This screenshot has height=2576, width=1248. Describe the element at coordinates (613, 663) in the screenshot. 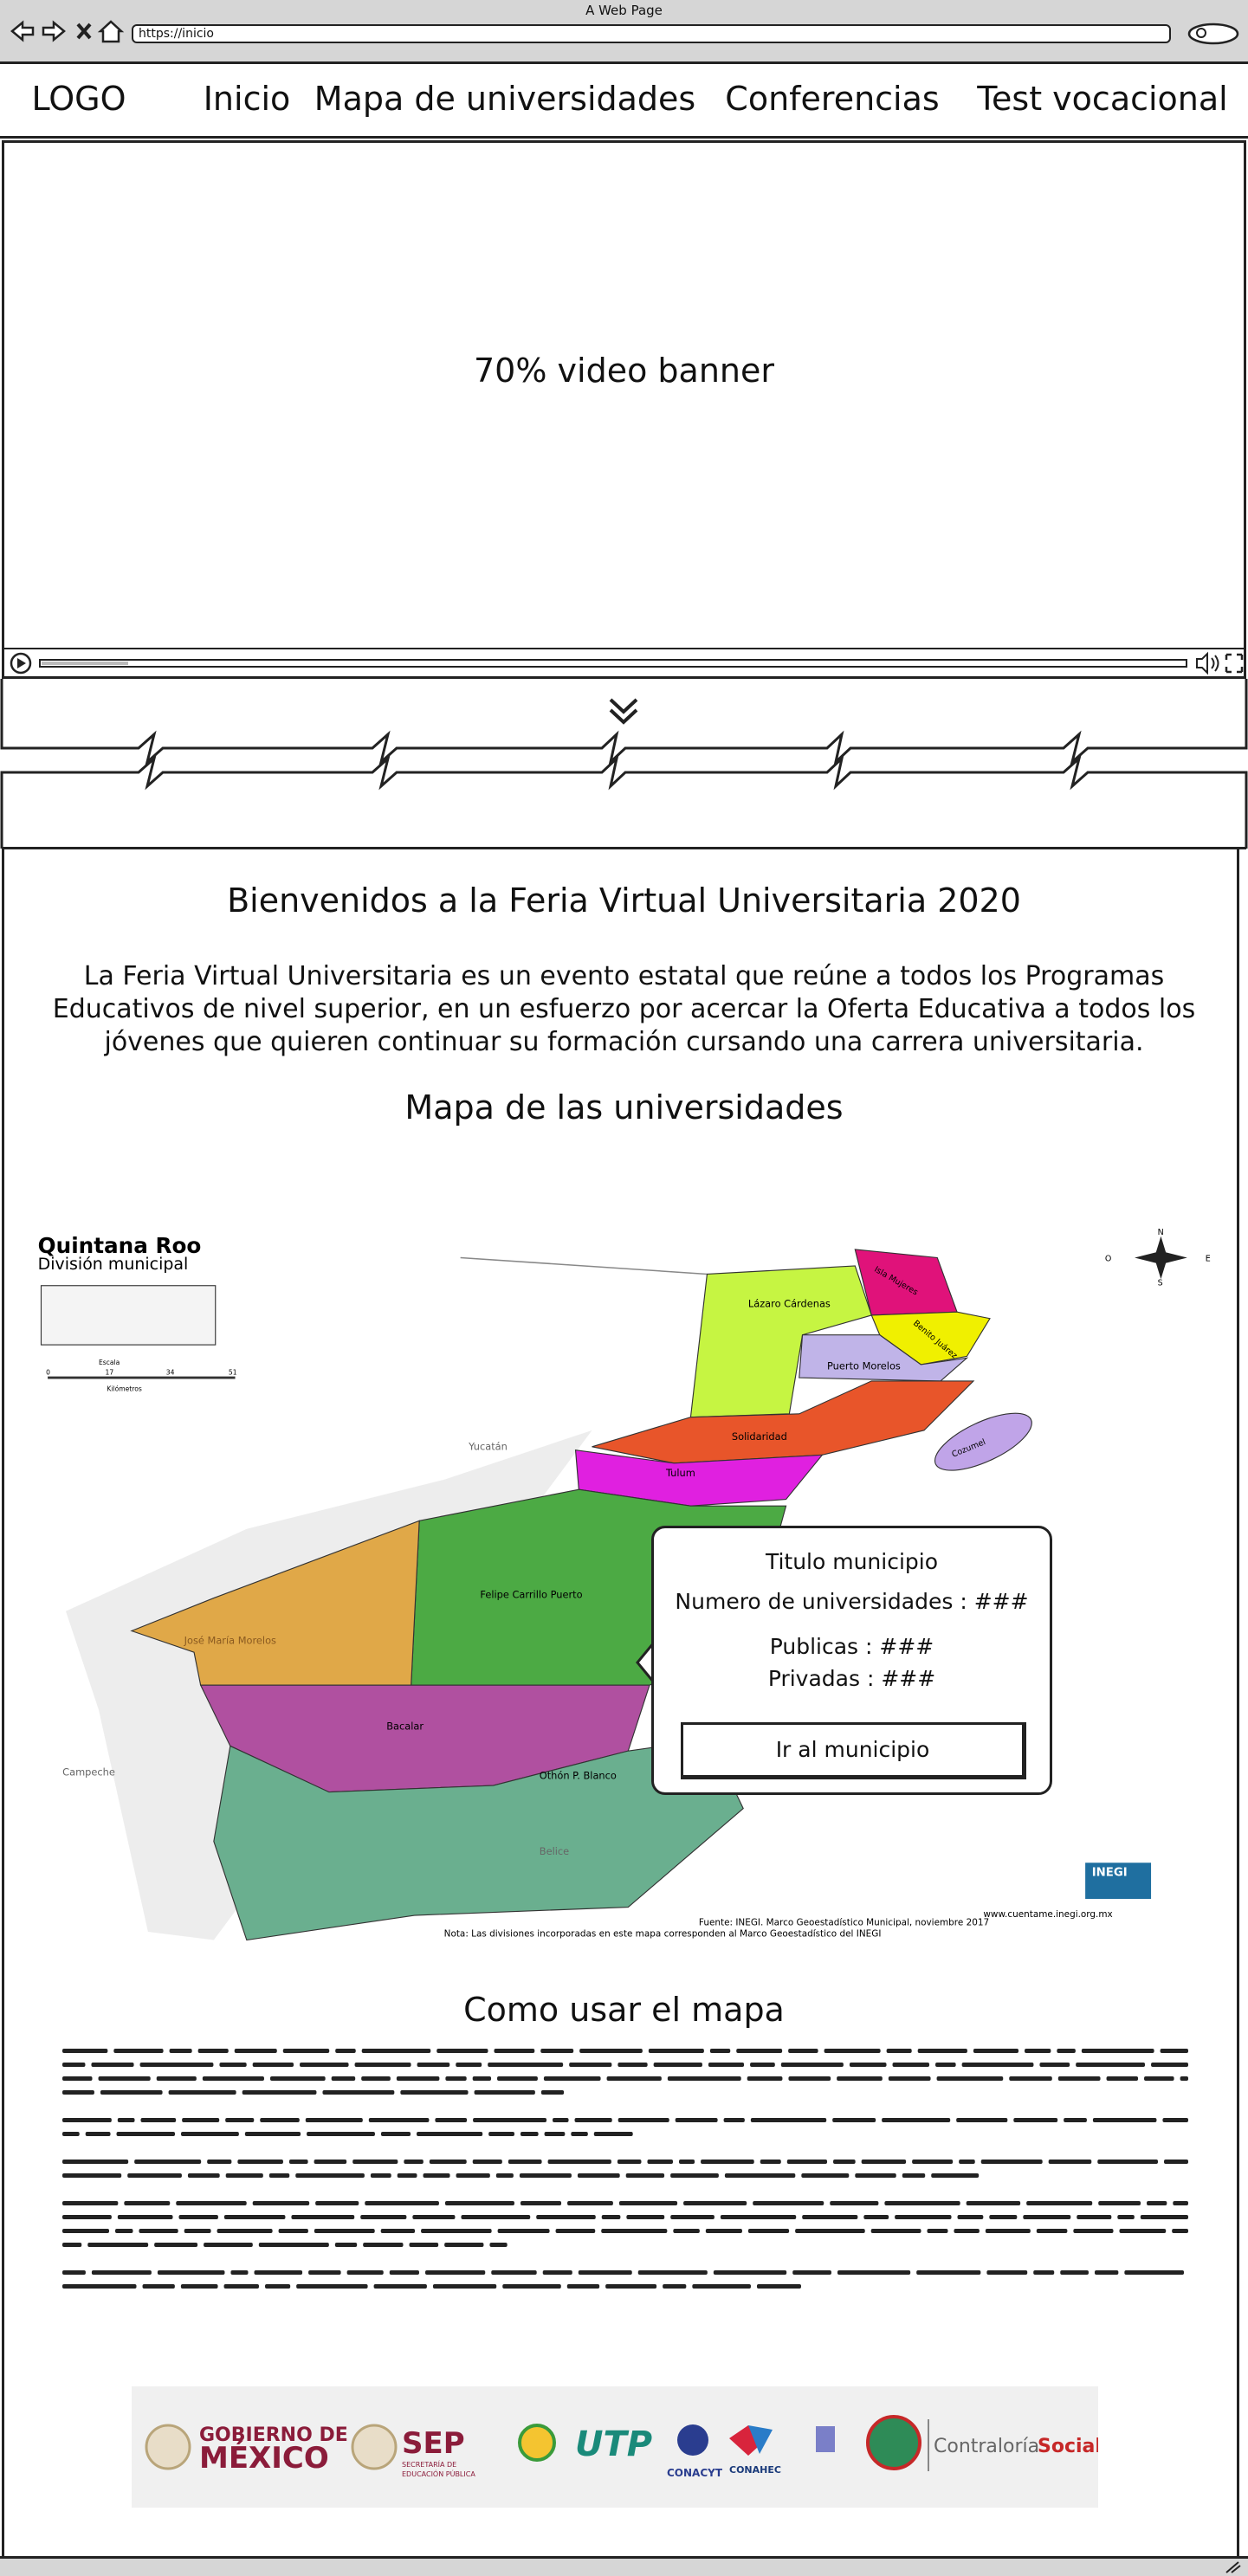

I see `progress-track` at that location.